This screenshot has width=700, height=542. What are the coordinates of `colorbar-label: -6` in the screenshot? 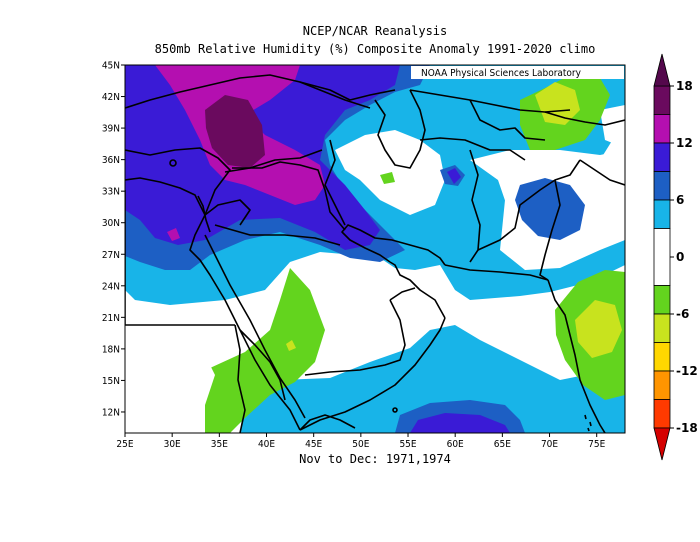 It's located at (682, 314).